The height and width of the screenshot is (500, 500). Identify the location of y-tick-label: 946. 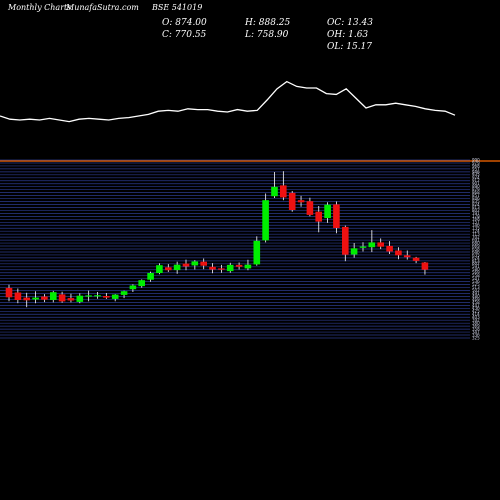
(476, 171).